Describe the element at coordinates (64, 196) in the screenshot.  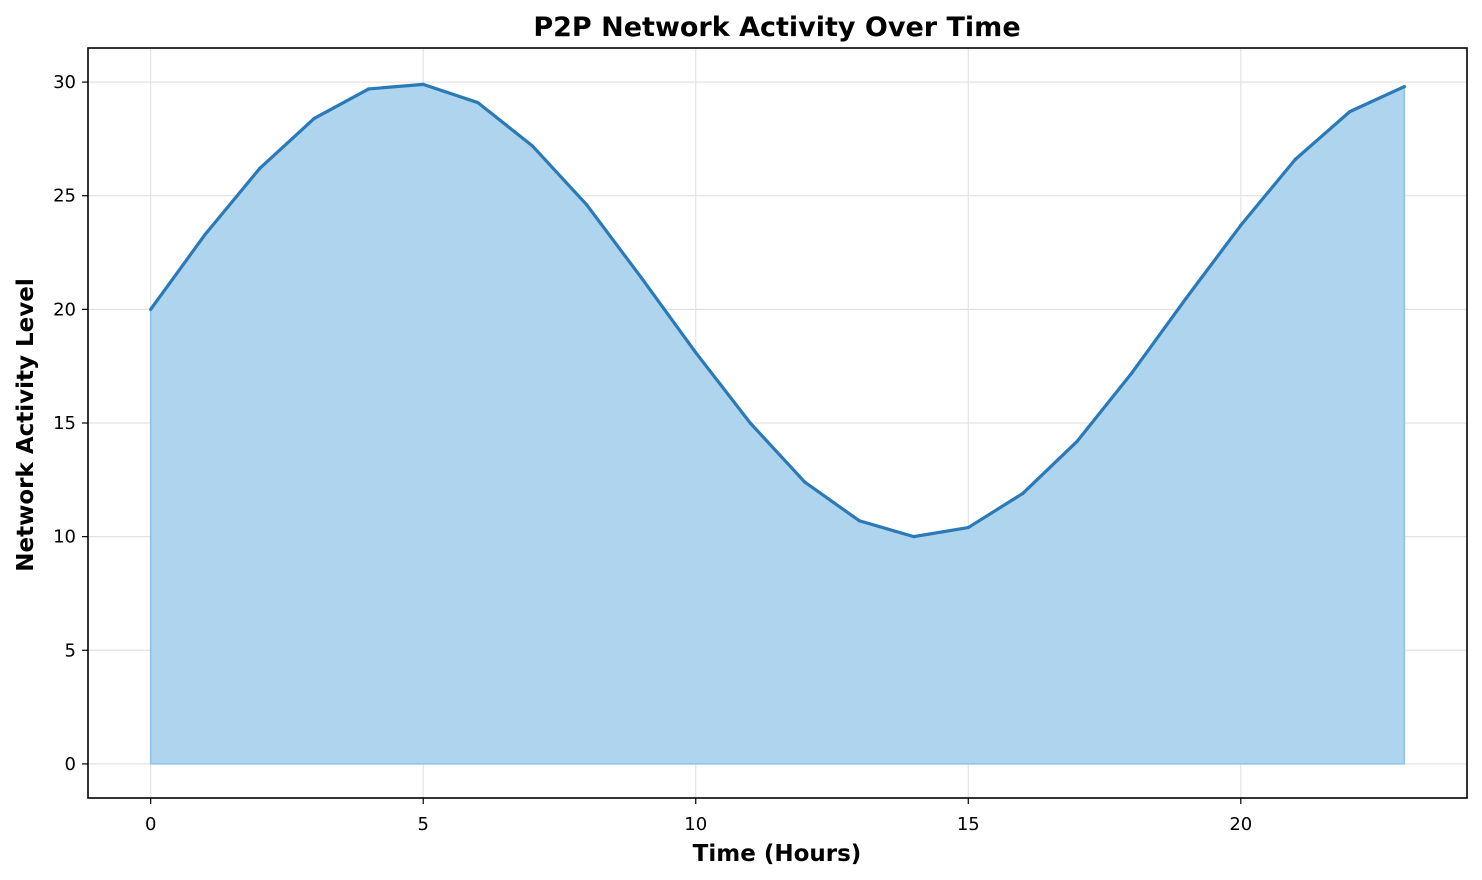
I see `y-tick-label: 25` at that location.